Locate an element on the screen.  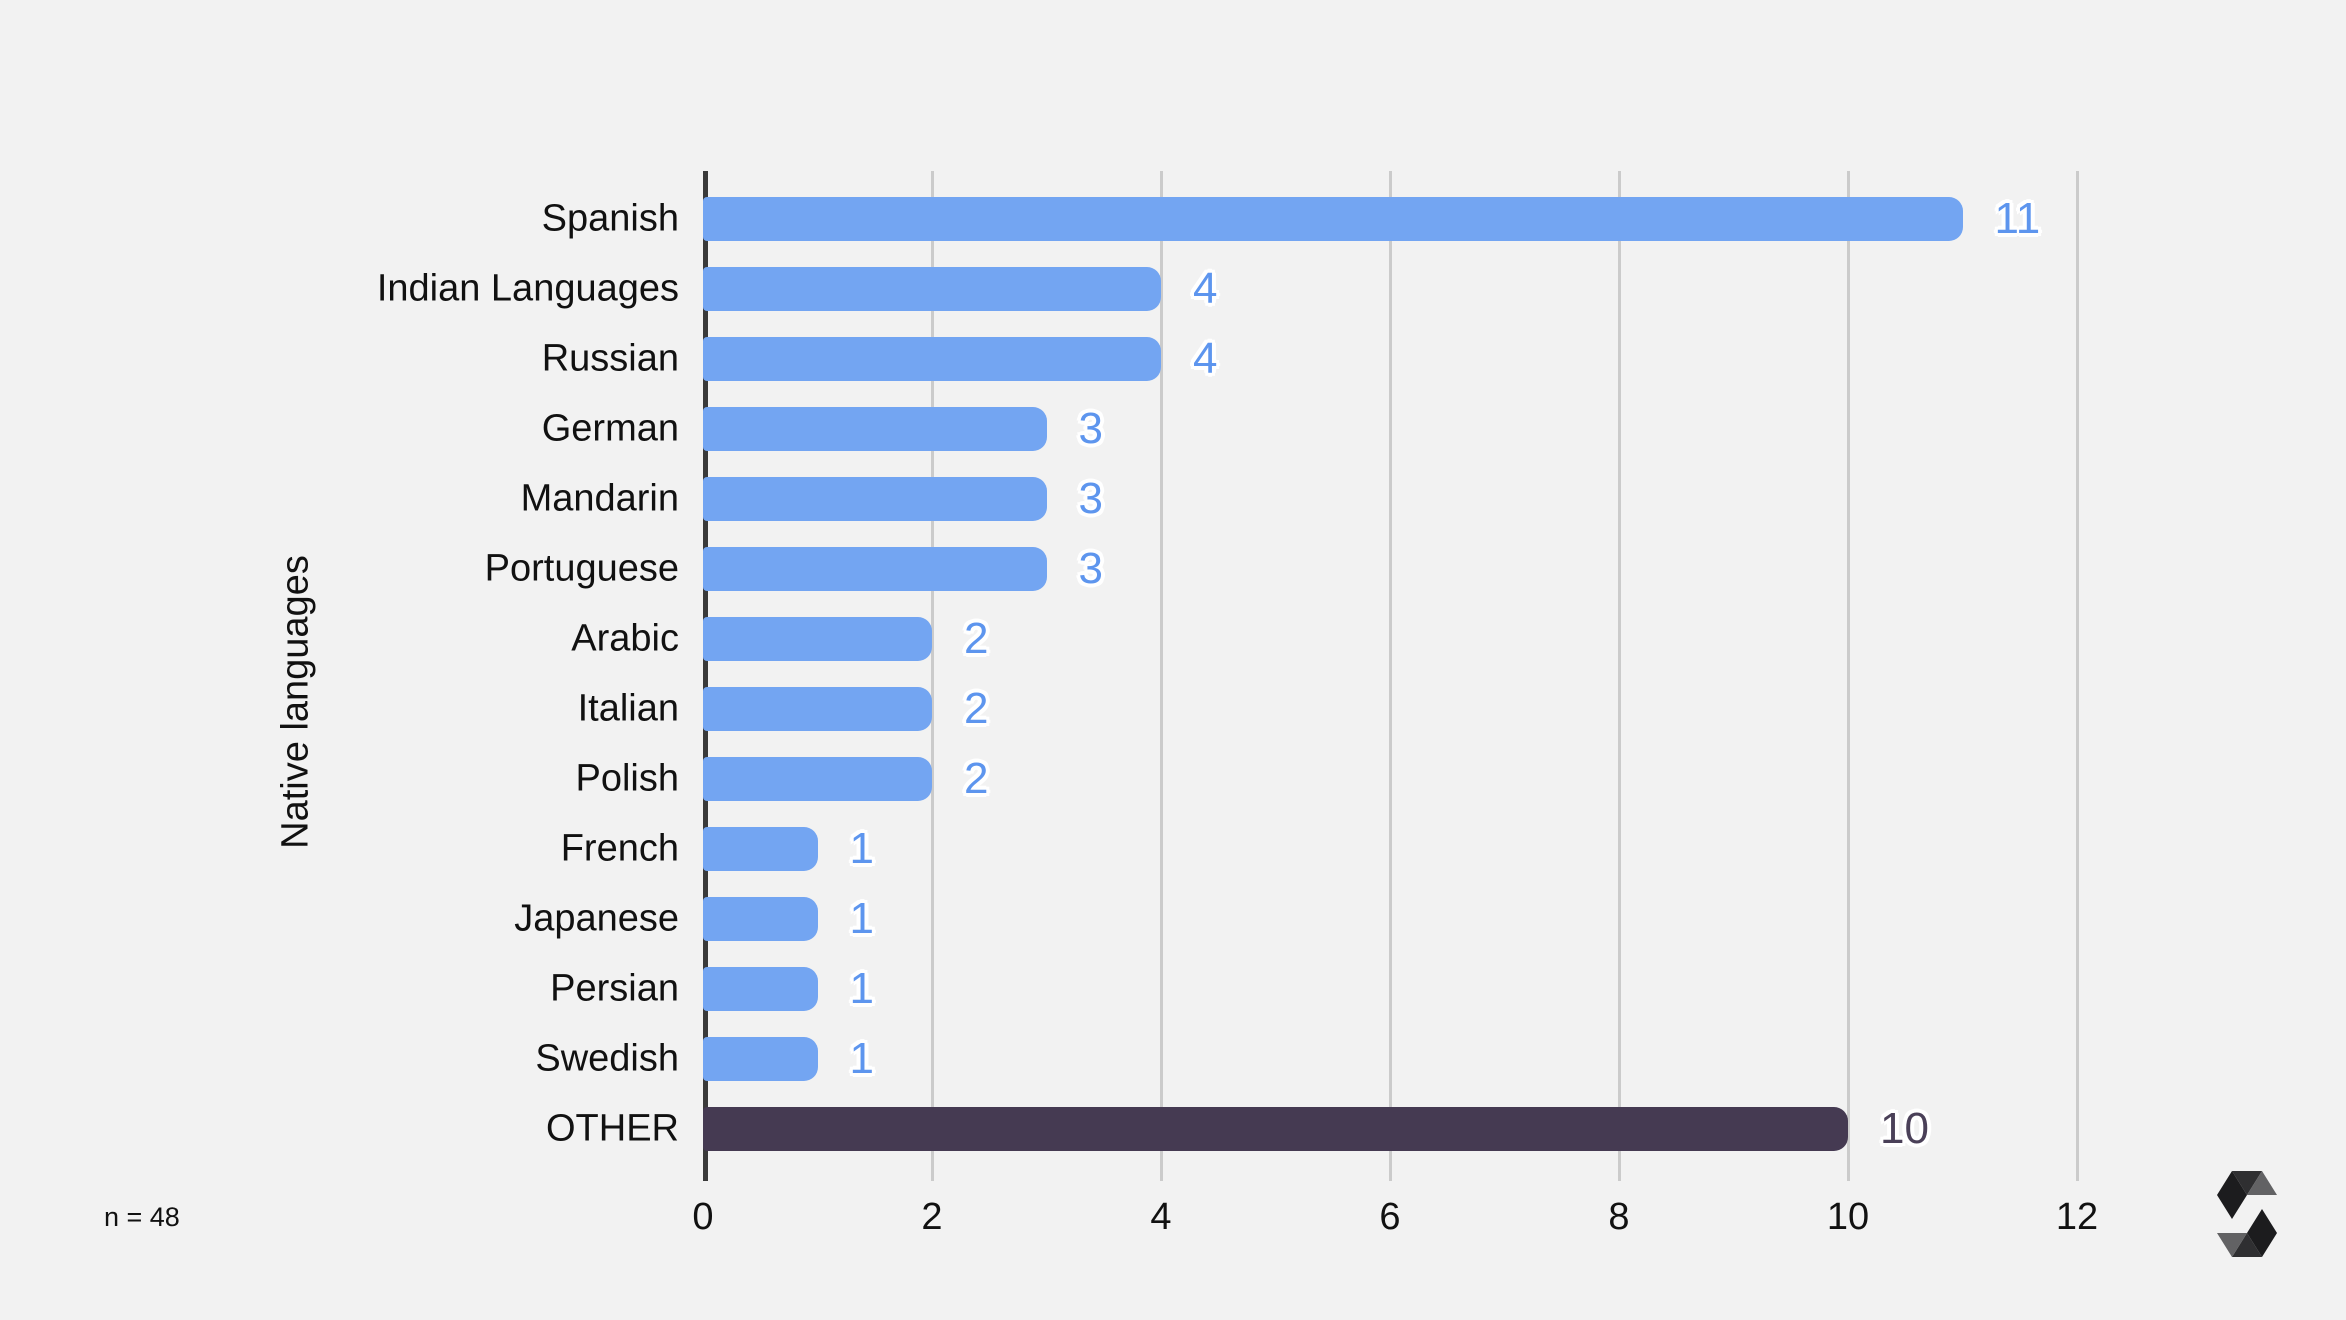
value-label: 11 is located at coordinates (2017, 218).